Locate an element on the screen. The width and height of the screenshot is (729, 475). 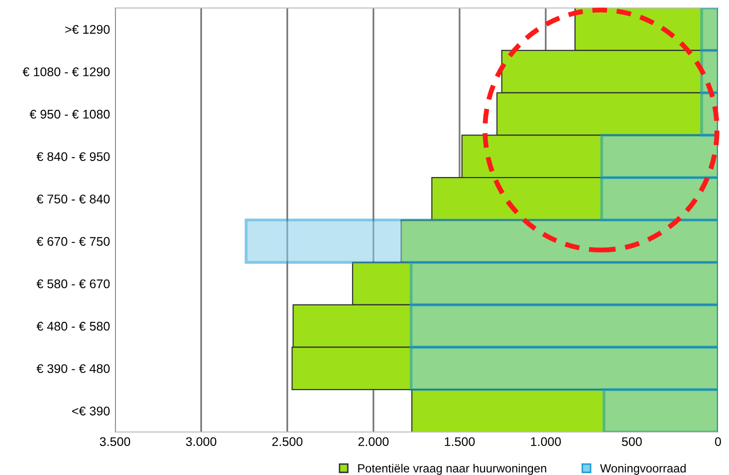
x-tick-label: 1.500 is located at coordinates (459, 441).